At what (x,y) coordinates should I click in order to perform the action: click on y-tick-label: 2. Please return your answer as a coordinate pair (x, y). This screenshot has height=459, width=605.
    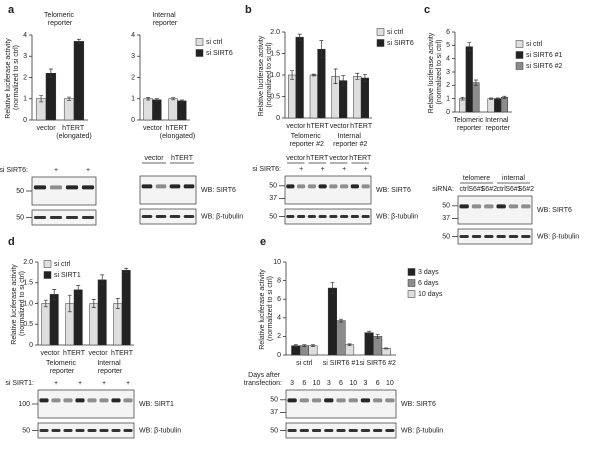
    Looking at the image, I should click on (133, 77).